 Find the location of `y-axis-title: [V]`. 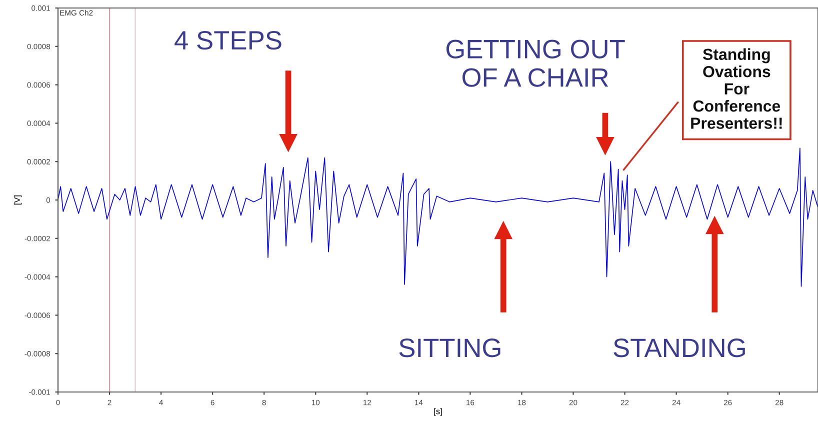

y-axis-title: [V] is located at coordinates (18, 200).